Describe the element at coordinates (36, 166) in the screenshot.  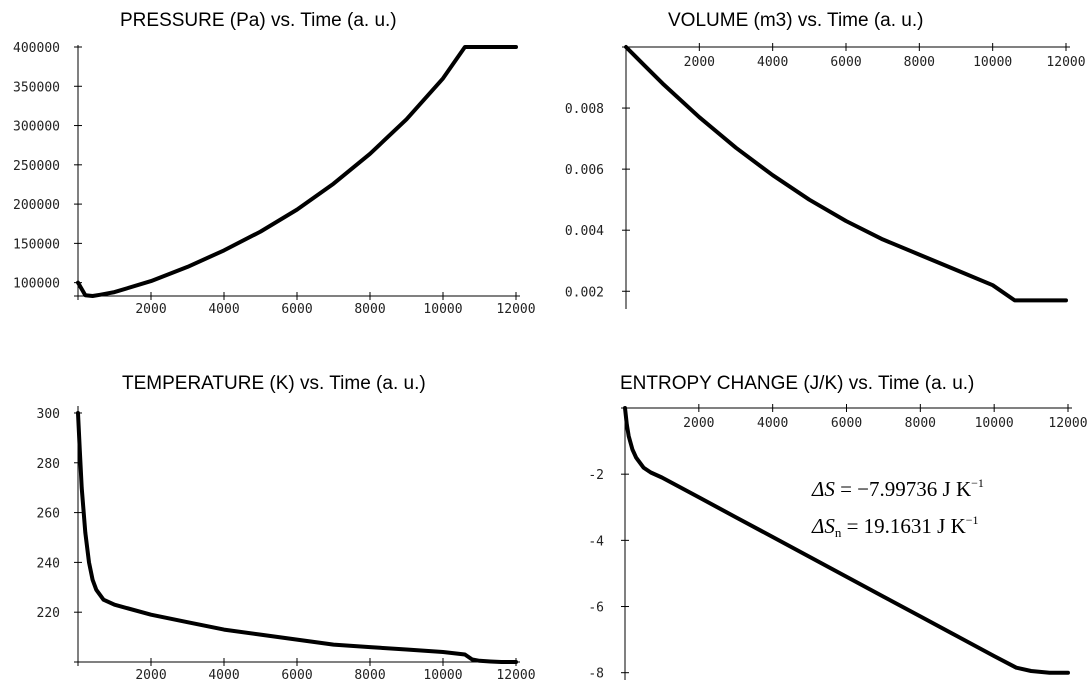
I see `y-tick-label: 250000` at that location.